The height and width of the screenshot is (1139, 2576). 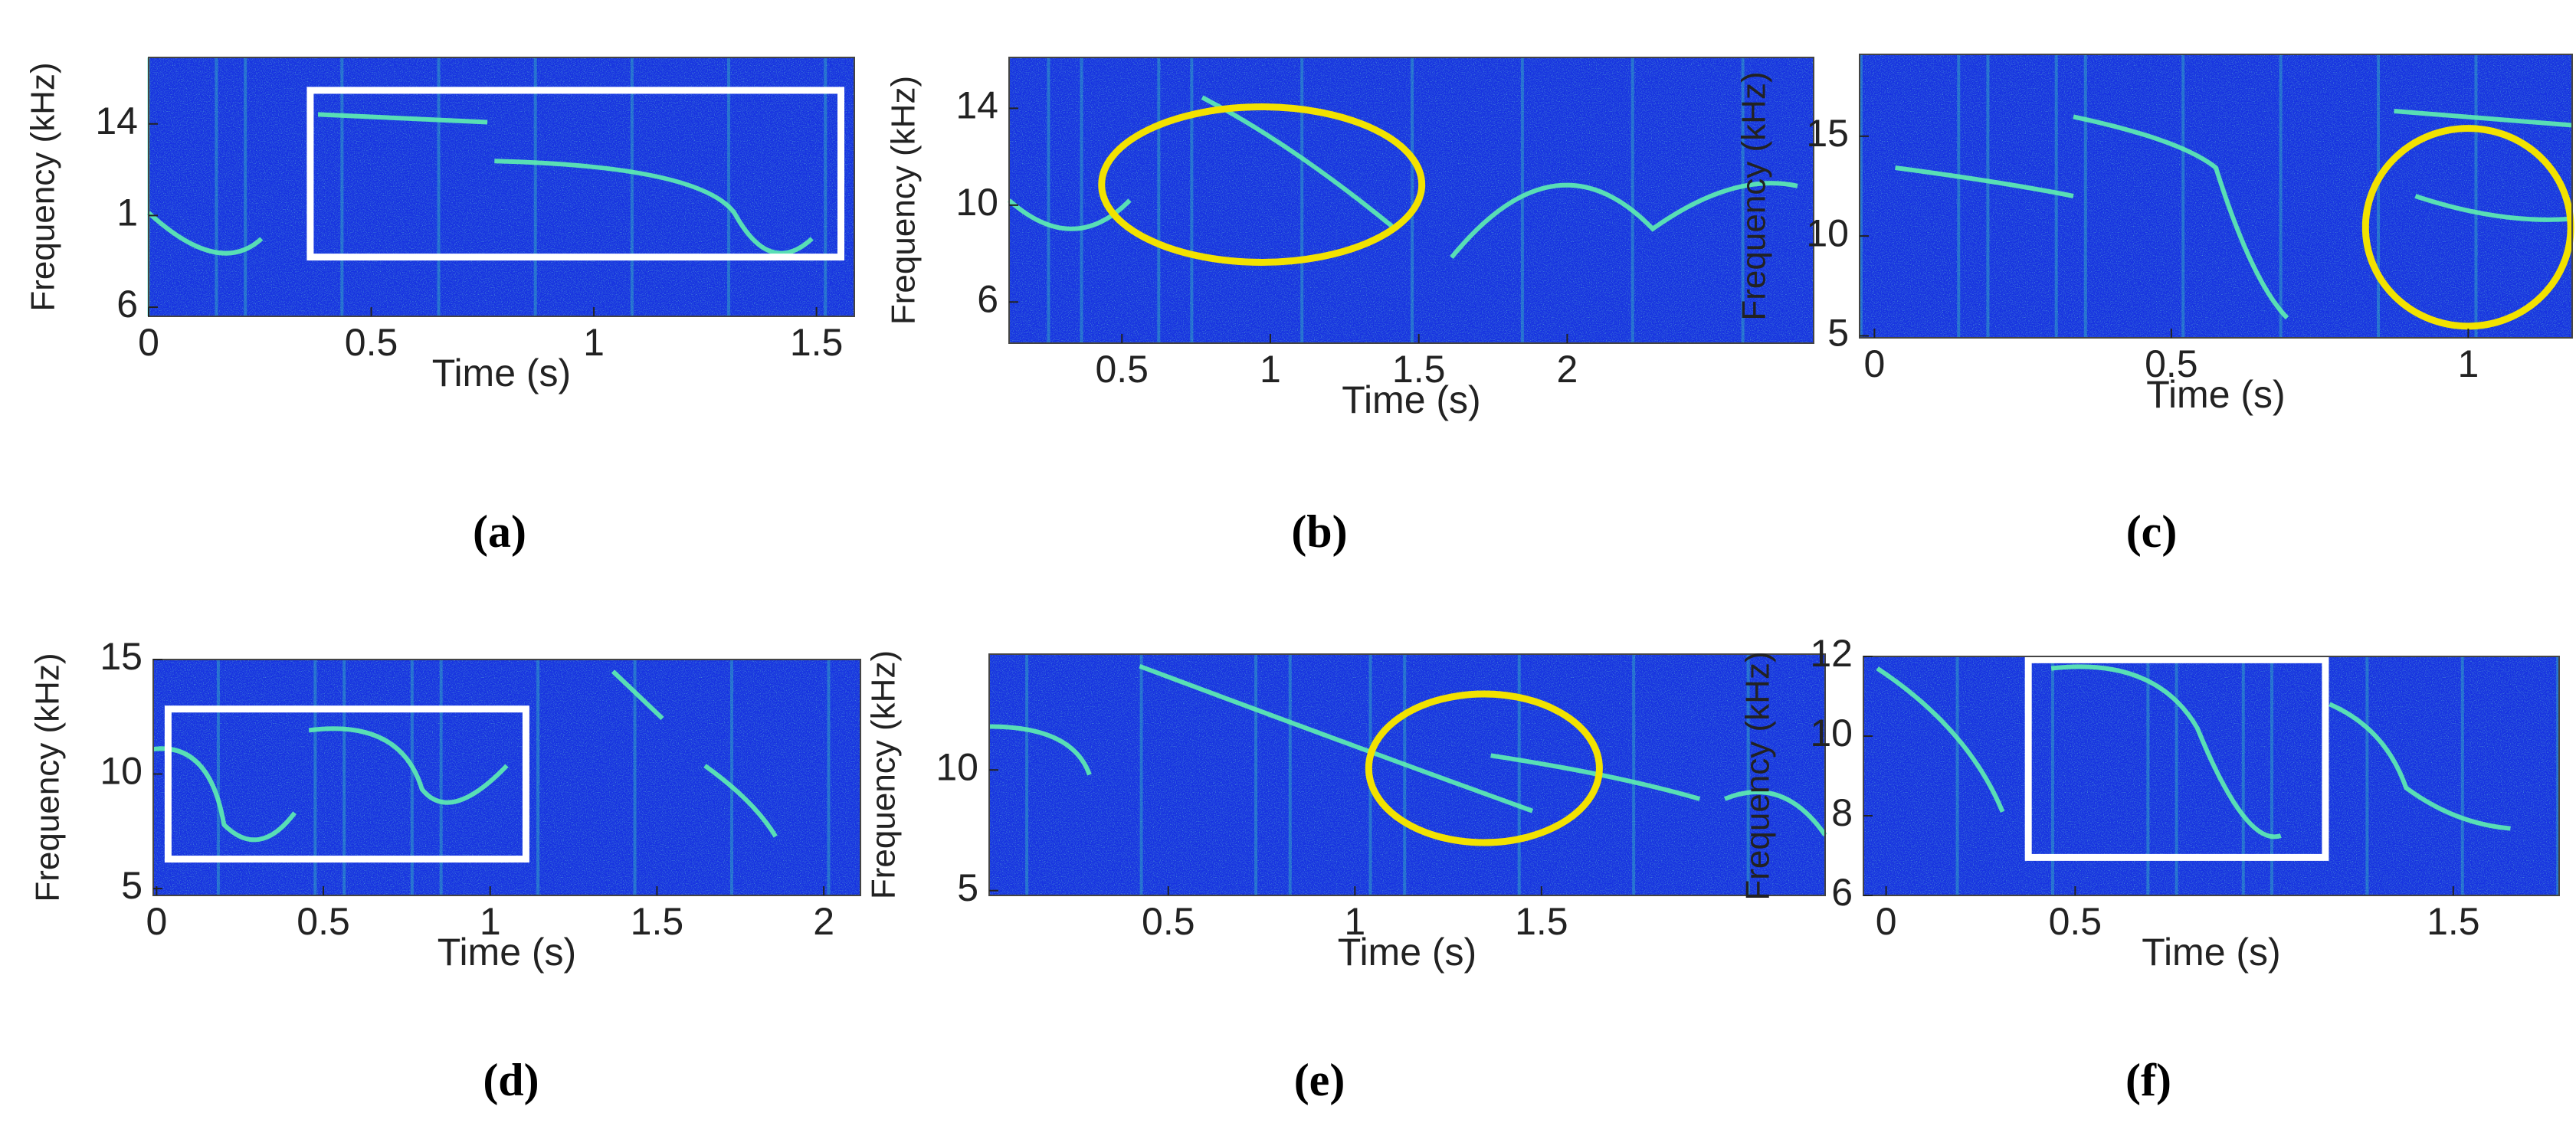 I want to click on panel-caption: (d), so click(x=511, y=1080).